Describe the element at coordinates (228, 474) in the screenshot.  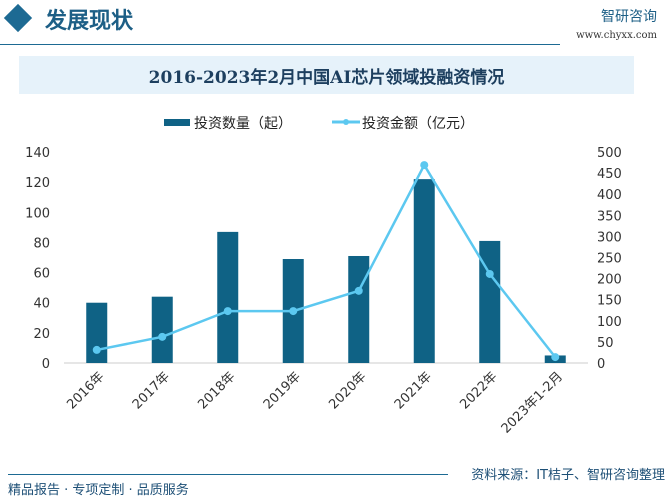
I see `footer-divider` at that location.